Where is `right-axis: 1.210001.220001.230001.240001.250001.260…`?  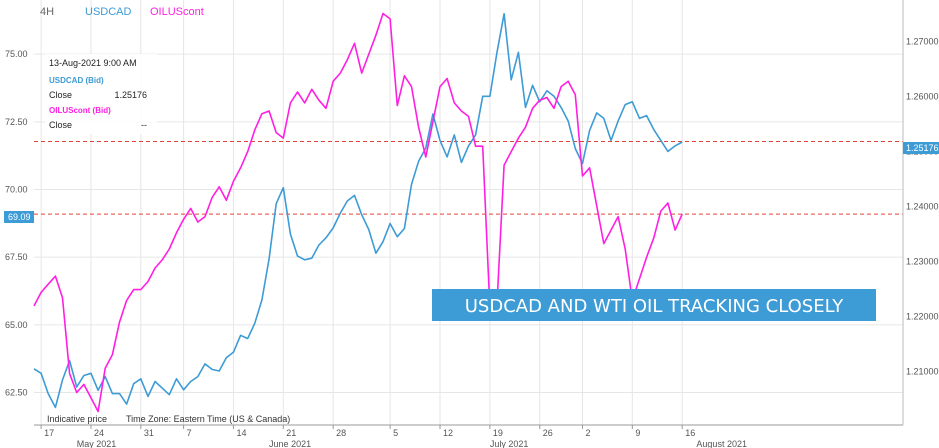
right-axis: 1.210001.220001.230001.240001.250001.260… is located at coordinates (922, 206).